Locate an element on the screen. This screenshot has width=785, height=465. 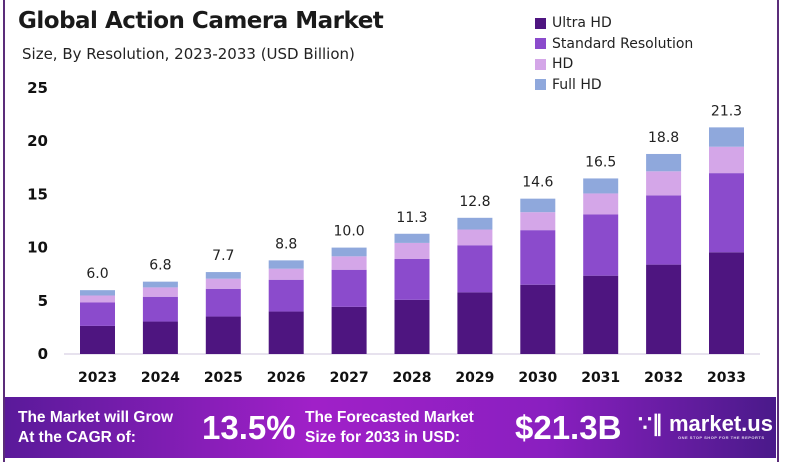
data-label-total: 18.8 is located at coordinates (663, 138).